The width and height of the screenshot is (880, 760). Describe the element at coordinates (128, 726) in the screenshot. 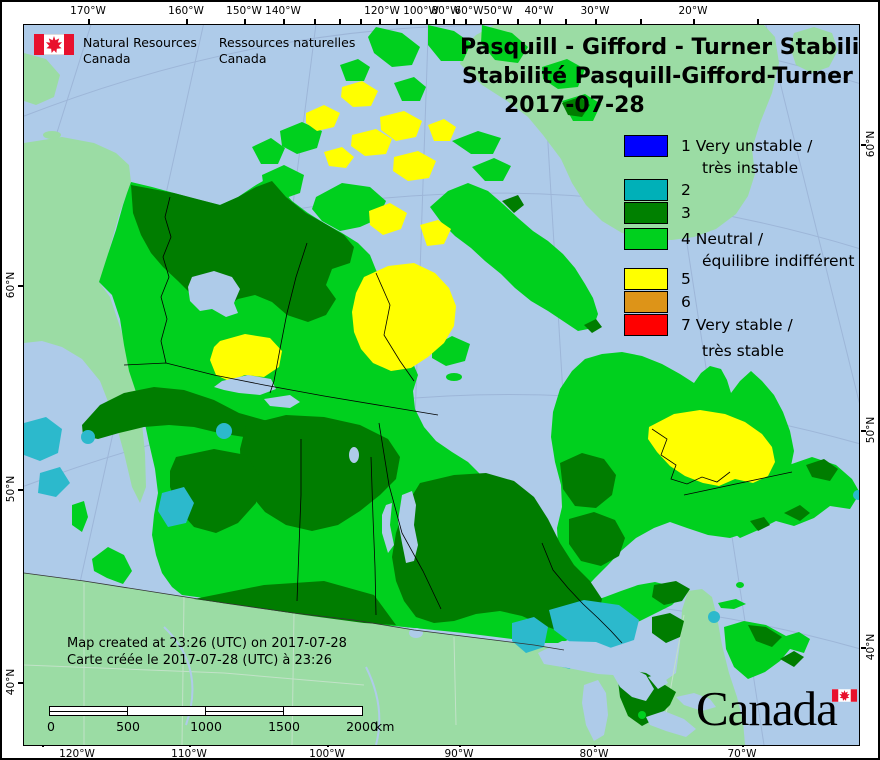

I see `scale-label: 500` at that location.